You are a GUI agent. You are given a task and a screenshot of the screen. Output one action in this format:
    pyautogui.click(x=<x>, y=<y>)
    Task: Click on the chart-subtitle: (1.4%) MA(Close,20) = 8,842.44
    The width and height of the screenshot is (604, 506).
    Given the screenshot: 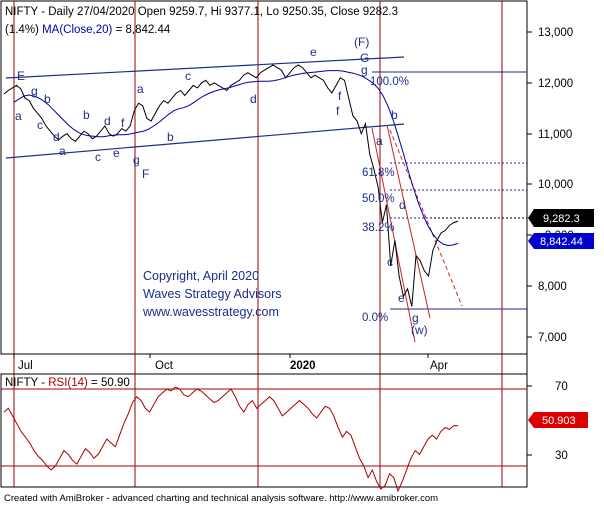 What is the action you would take?
    pyautogui.click(x=88, y=30)
    